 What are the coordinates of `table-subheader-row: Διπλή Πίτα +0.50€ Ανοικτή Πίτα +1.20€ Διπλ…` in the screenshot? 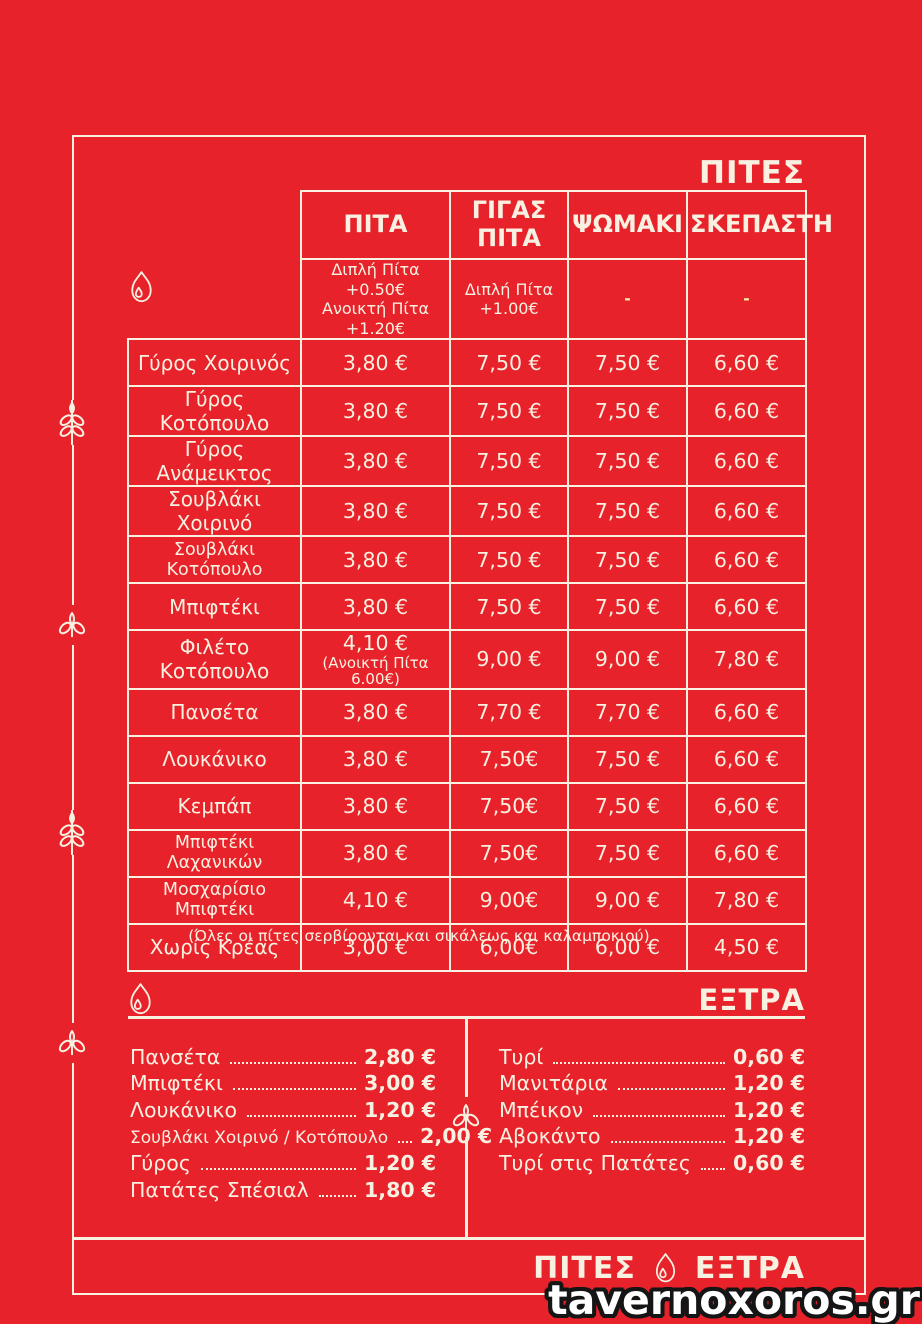 It's located at (467, 299).